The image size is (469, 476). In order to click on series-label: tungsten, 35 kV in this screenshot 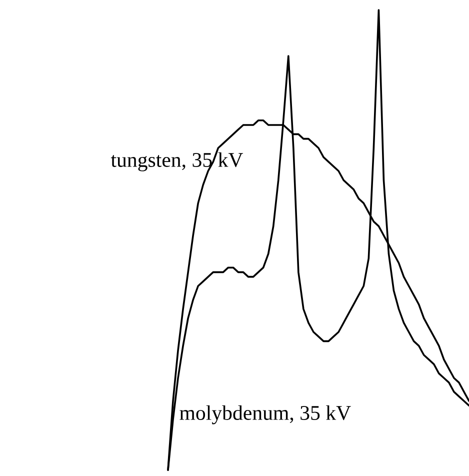, I will do `click(177, 162)`.